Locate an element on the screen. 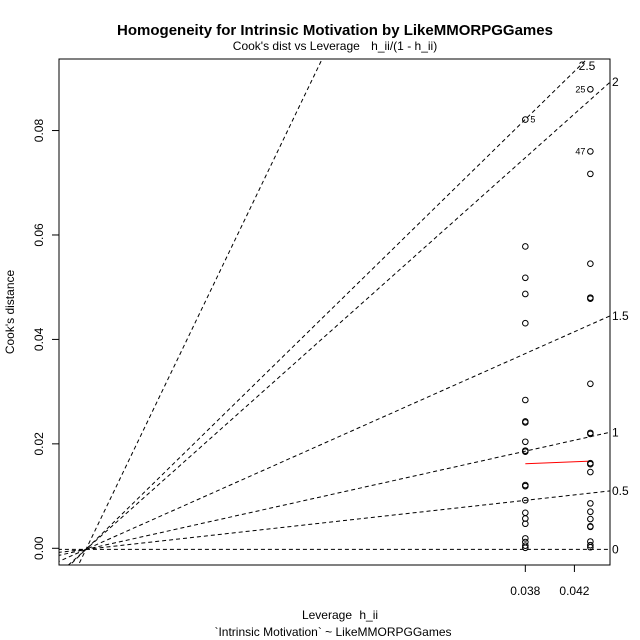 This screenshot has height=640, width=640. y-axis-label: Cook's distance is located at coordinates (10, 312).